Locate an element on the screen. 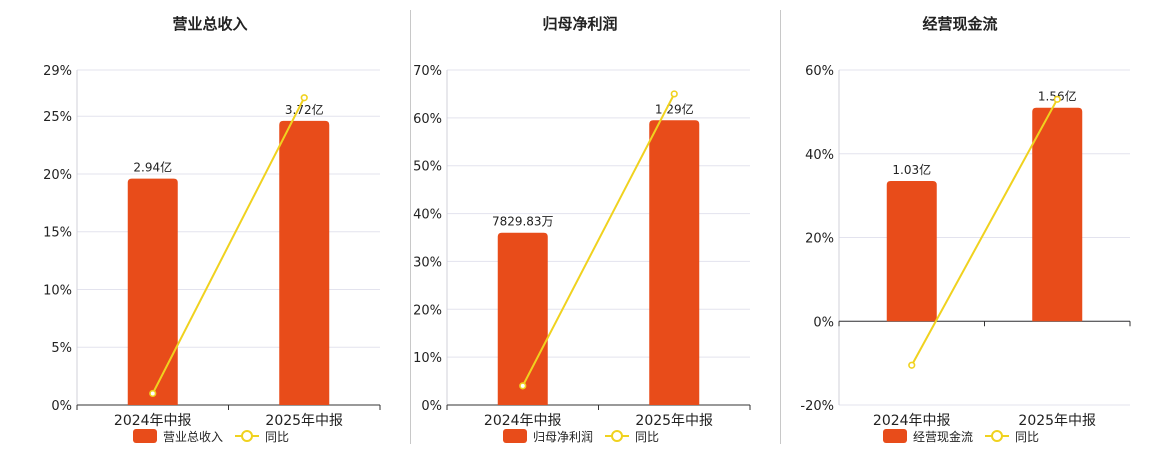 The image size is (1160, 450). chart-title-3: 经营现金流 is located at coordinates (959, 24).